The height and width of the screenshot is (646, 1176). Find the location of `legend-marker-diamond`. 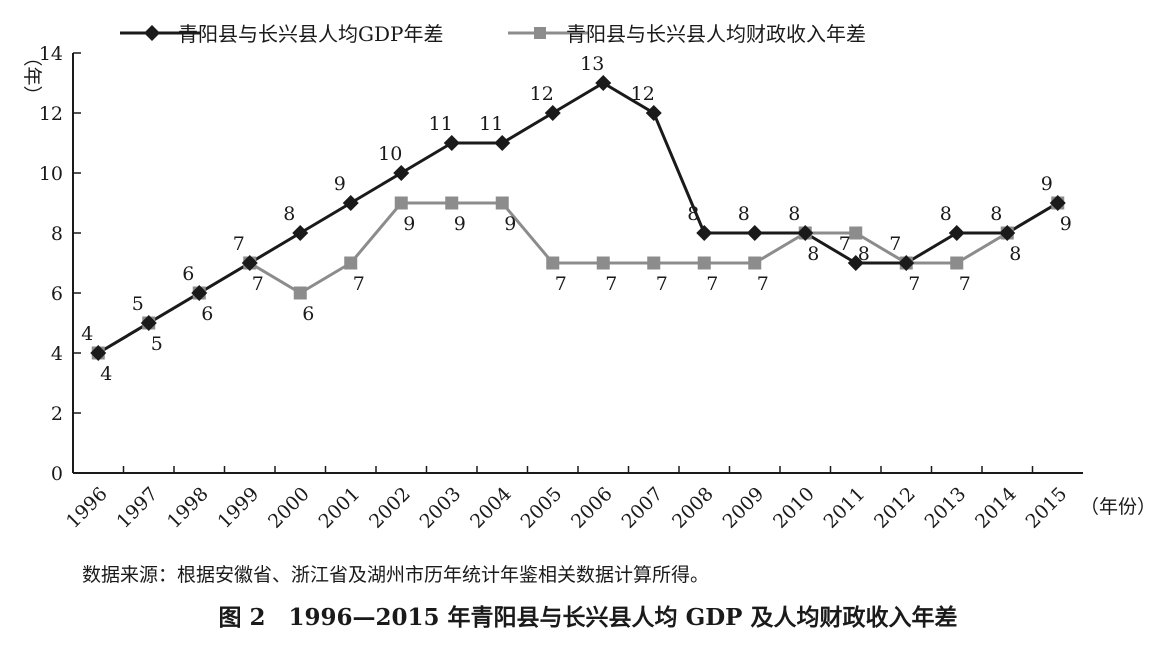

legend-marker-diamond is located at coordinates (152, 33).